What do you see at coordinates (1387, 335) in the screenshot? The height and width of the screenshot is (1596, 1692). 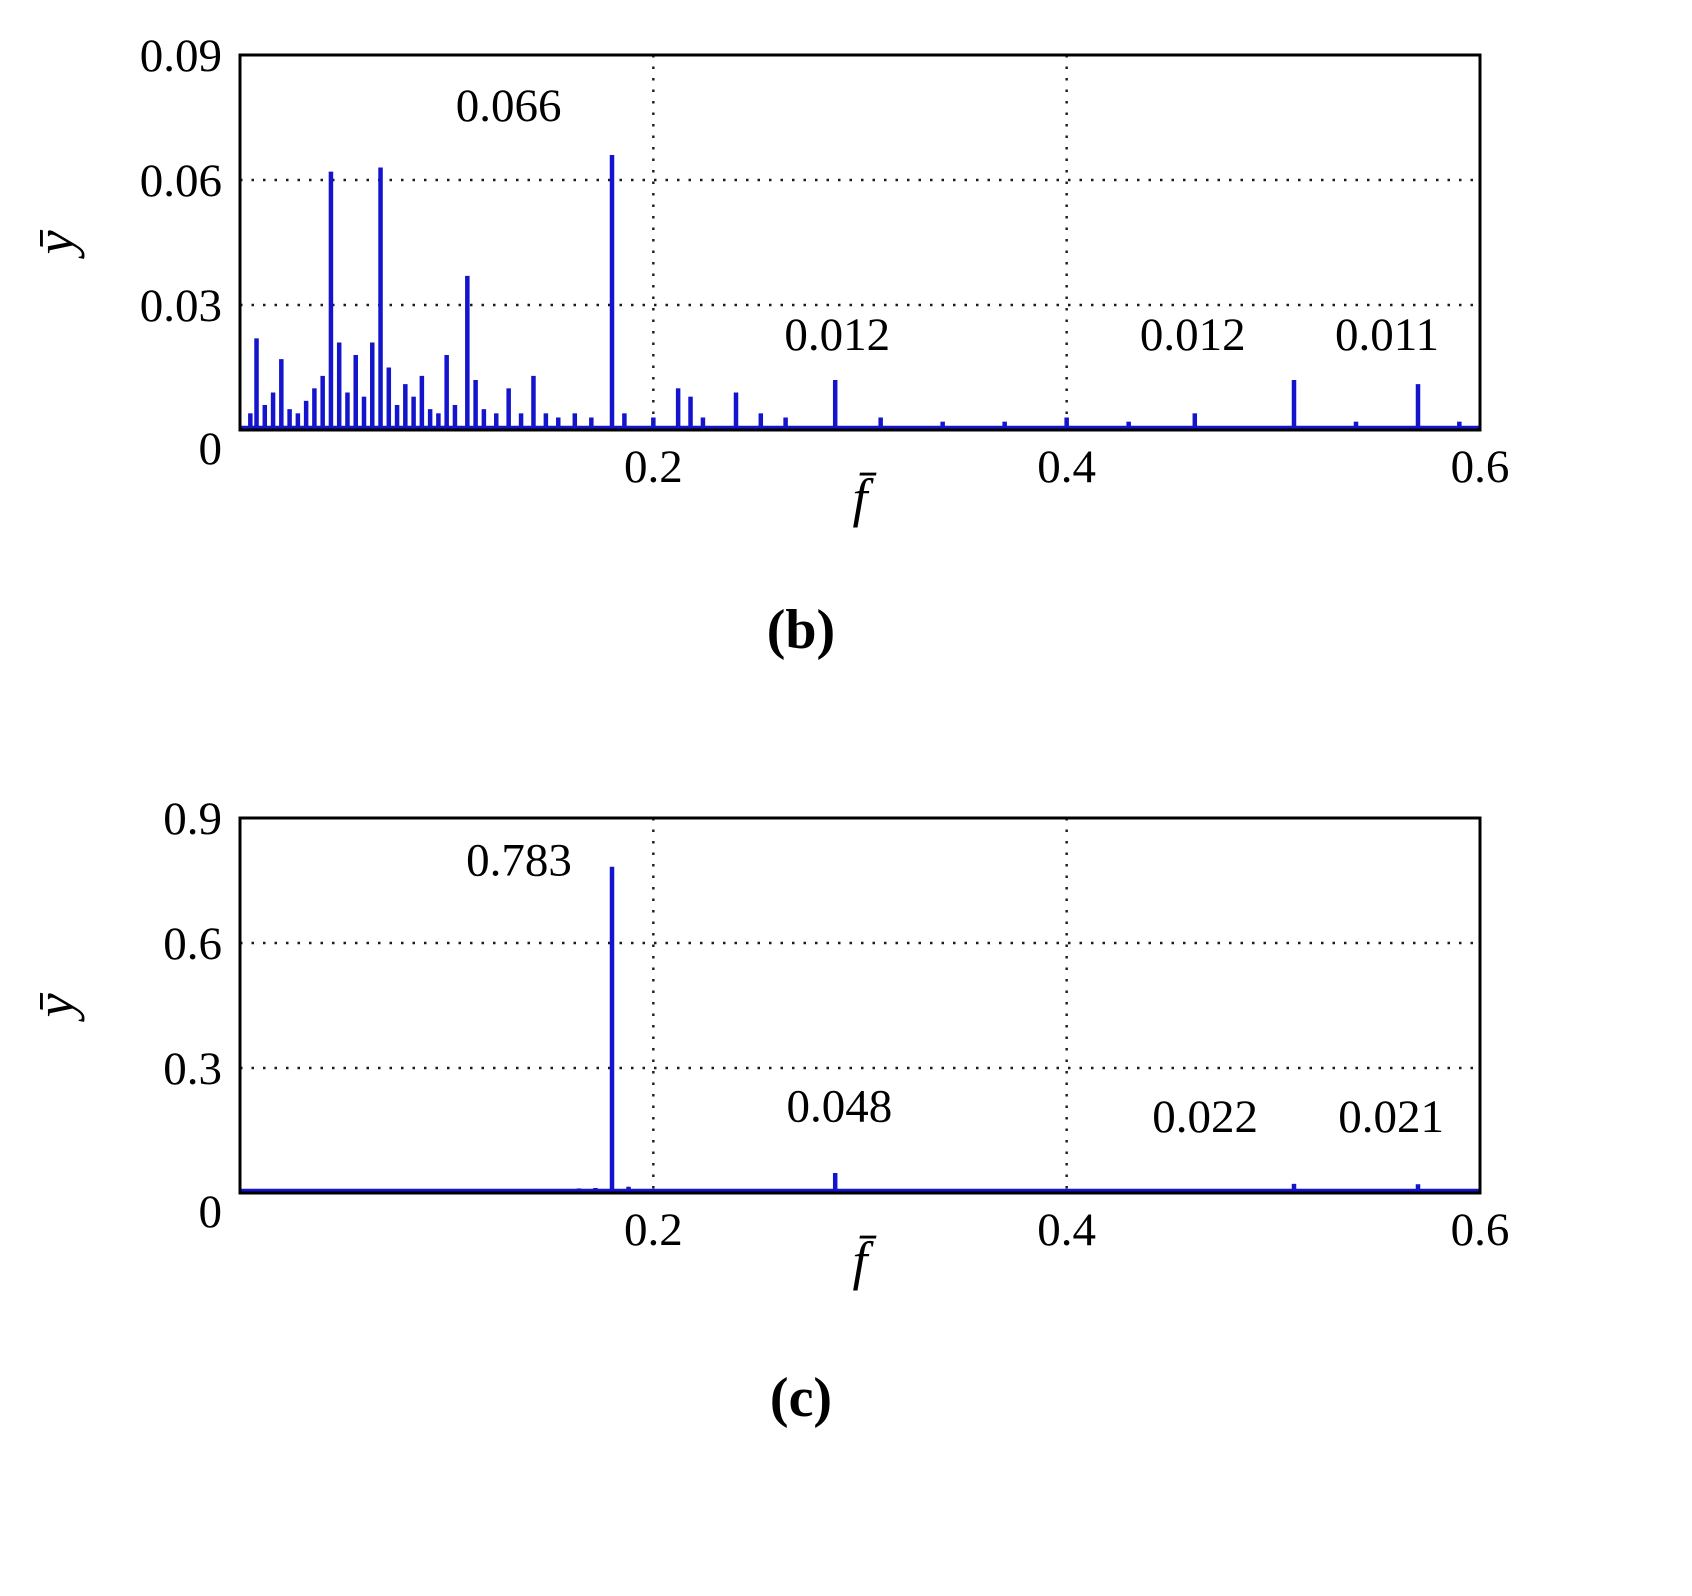 I see `peak-annotation: 0.011` at bounding box center [1387, 335].